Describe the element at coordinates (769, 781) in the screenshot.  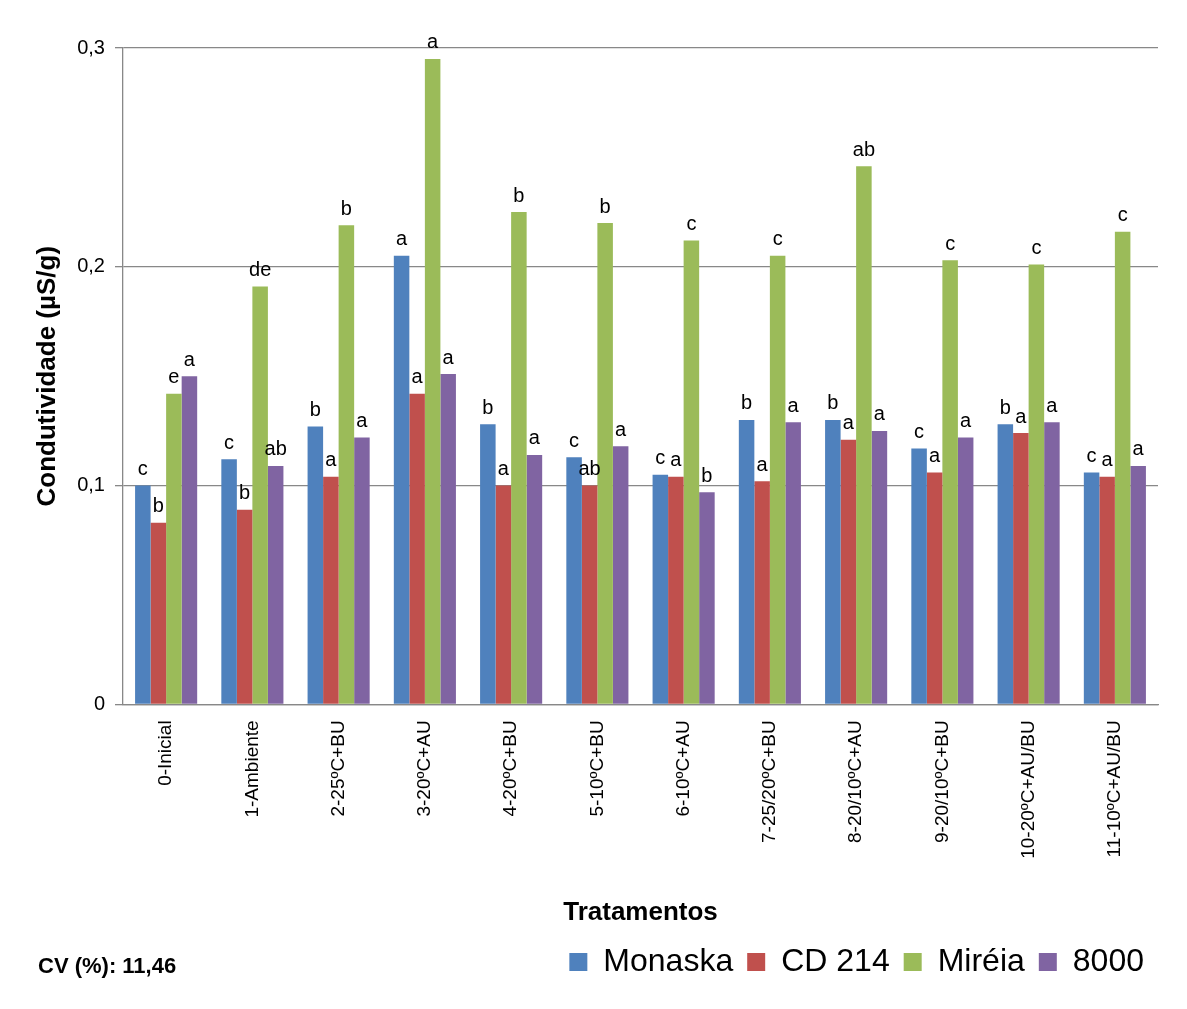
I see `x-tick-label: 7-25/20ºC+BU` at that location.